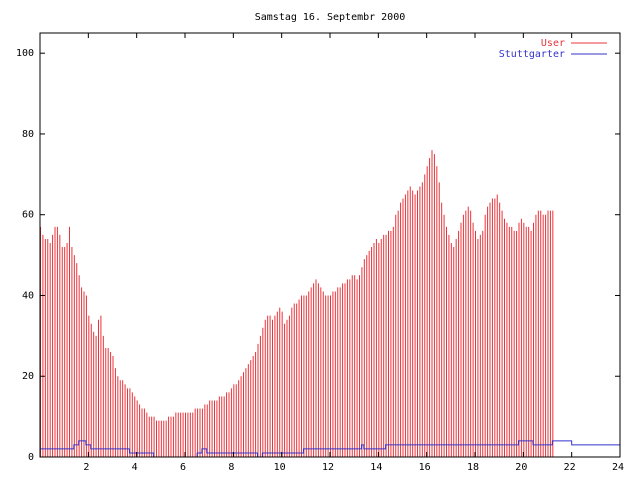 The width and height of the screenshot is (640, 480). I want to click on y-tick-label: 100, so click(25, 53).